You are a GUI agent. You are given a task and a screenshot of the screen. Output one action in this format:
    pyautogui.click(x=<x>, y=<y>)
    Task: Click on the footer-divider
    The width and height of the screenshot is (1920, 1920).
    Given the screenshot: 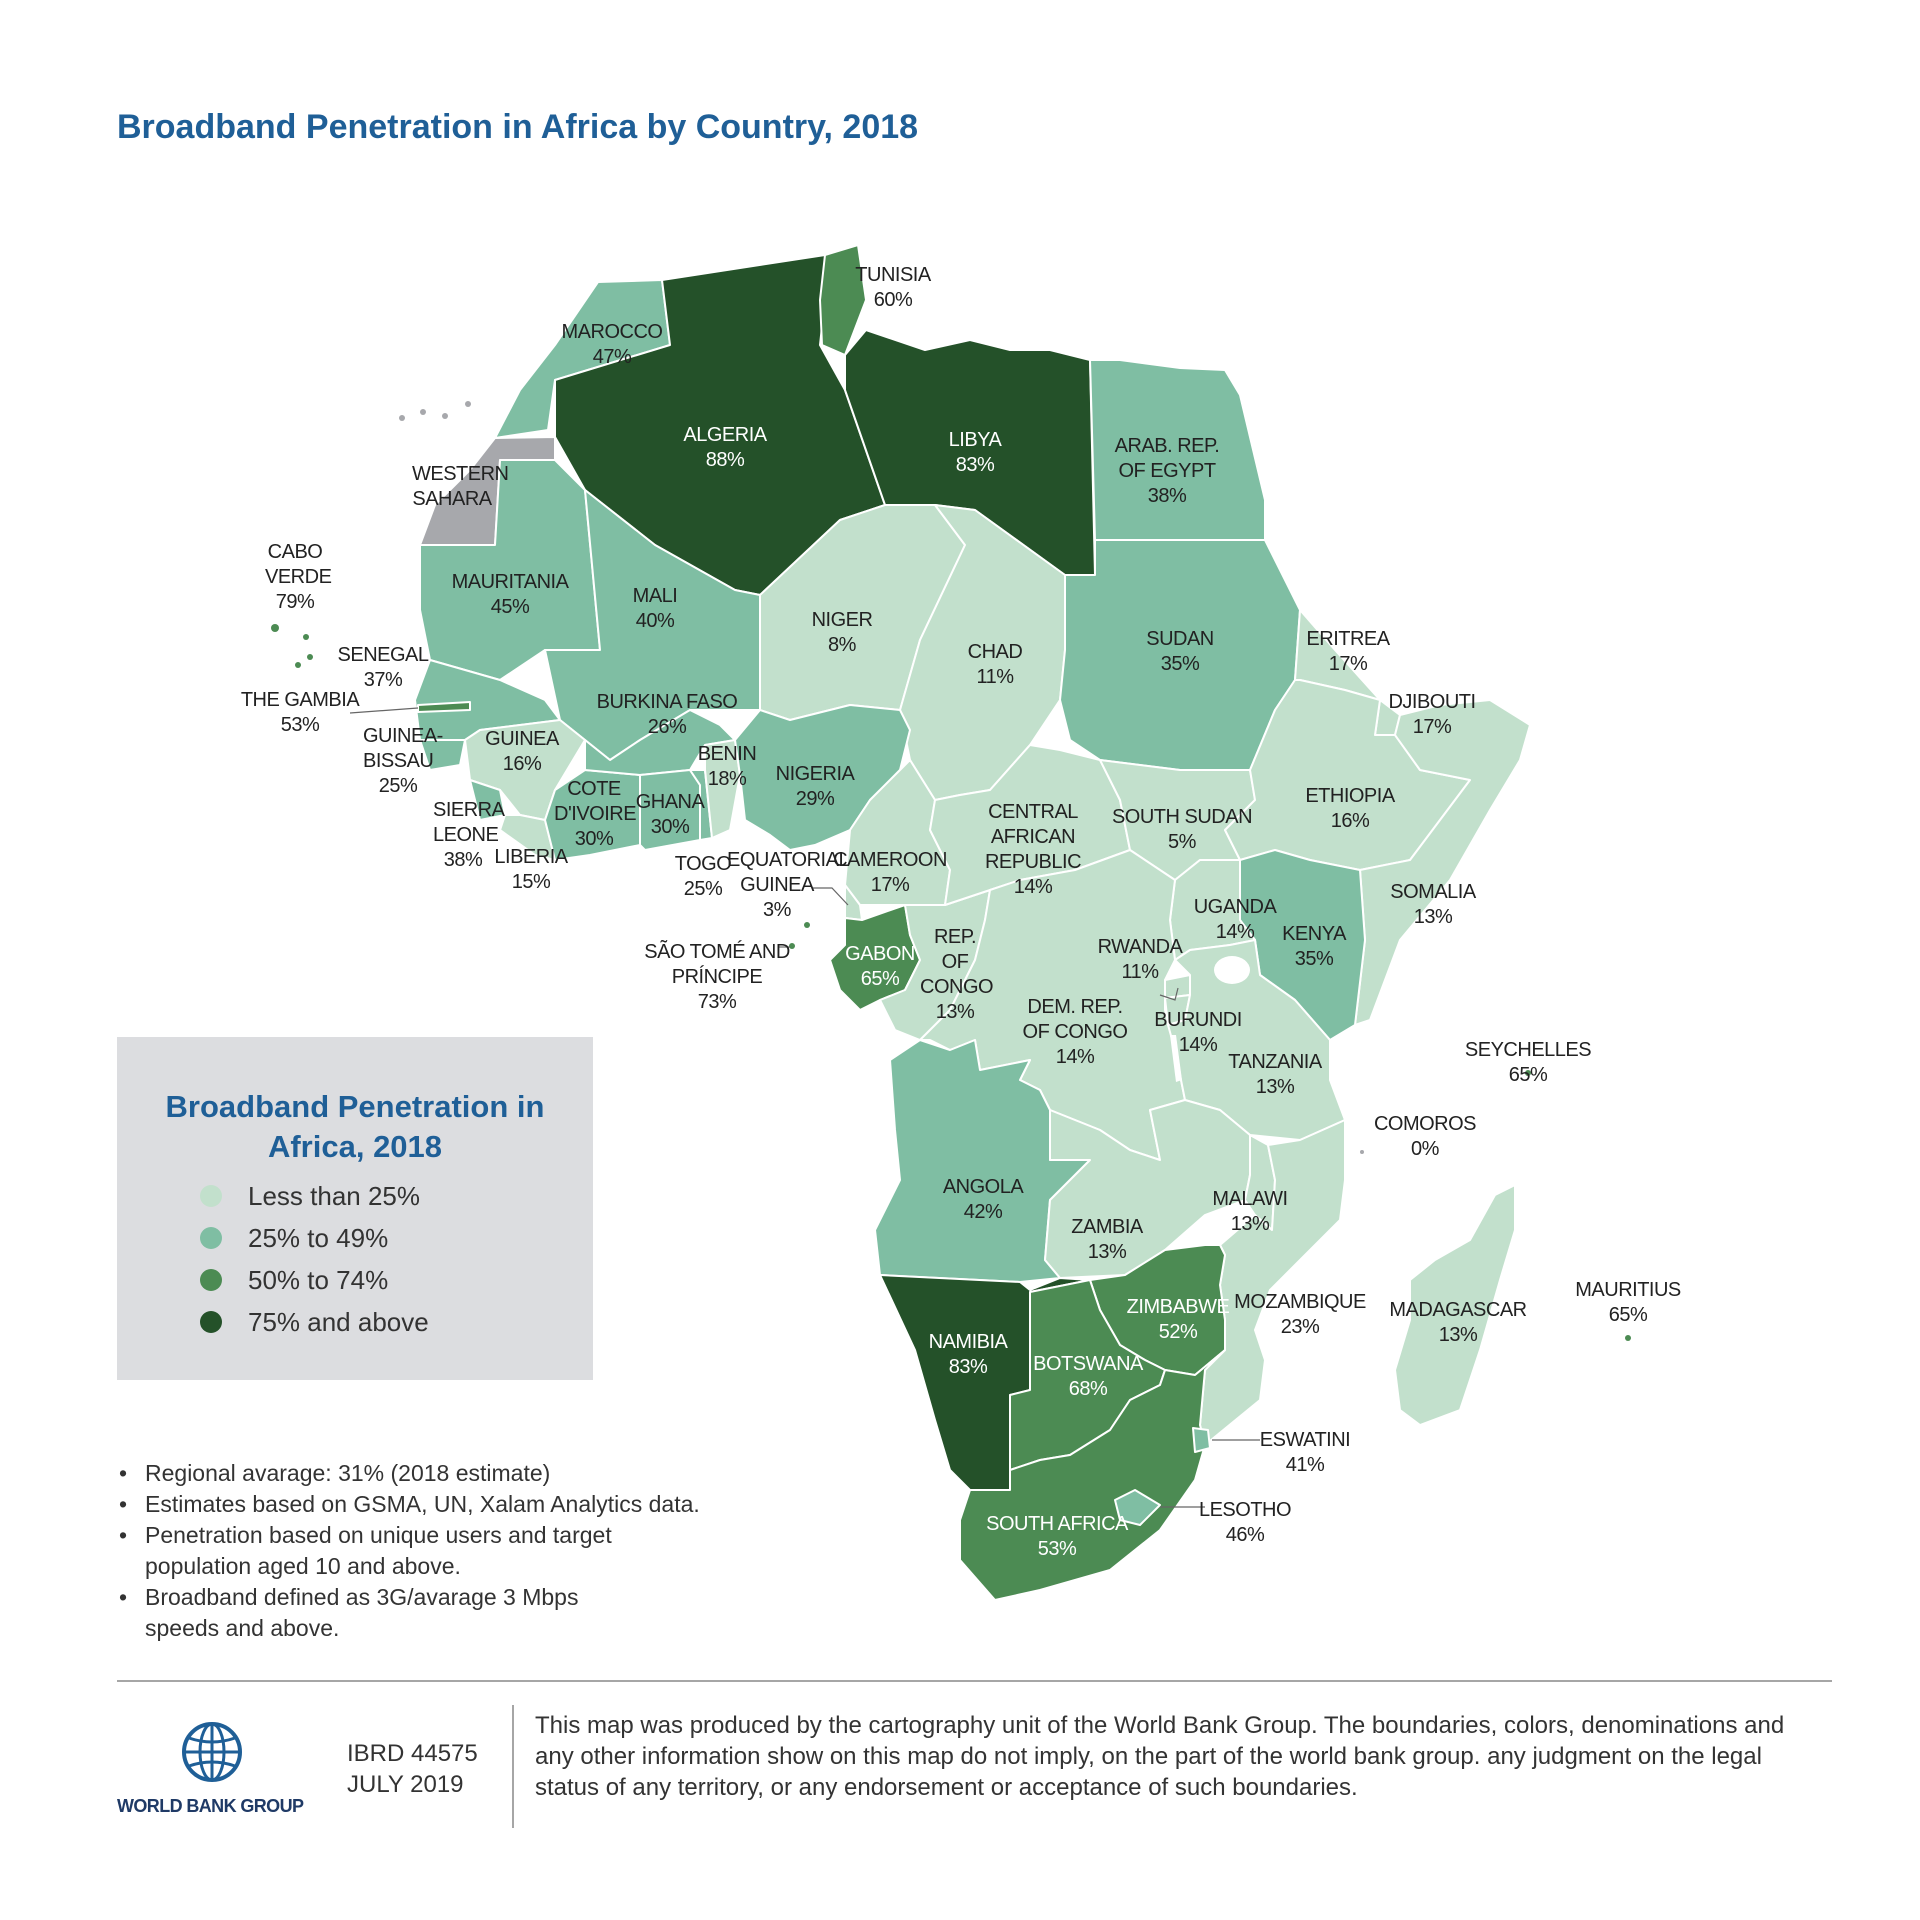 What is the action you would take?
    pyautogui.click(x=974, y=1681)
    